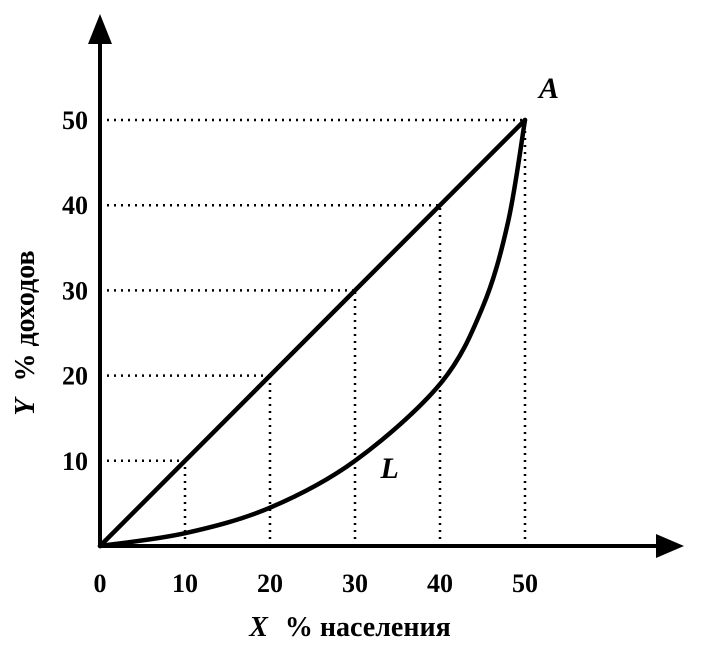 This screenshot has width=701, height=645. What do you see at coordinates (75, 290) in the screenshot?
I see `y-tick-label: 30` at bounding box center [75, 290].